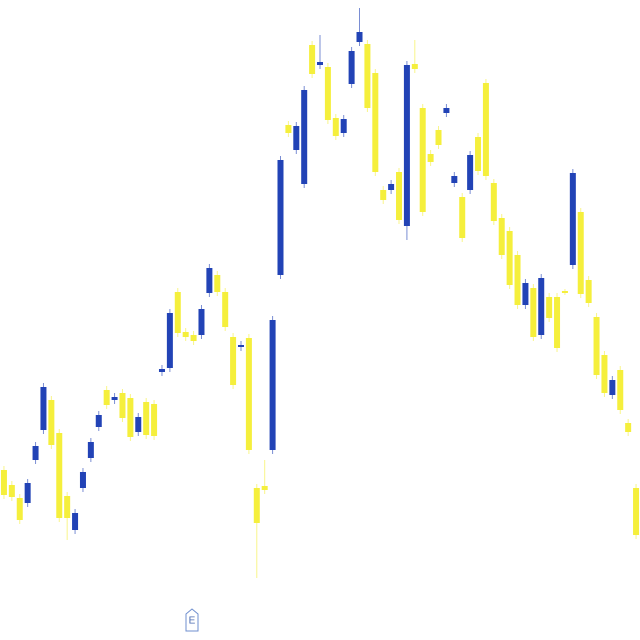  I want to click on event-marker-label: E, so click(192, 621).